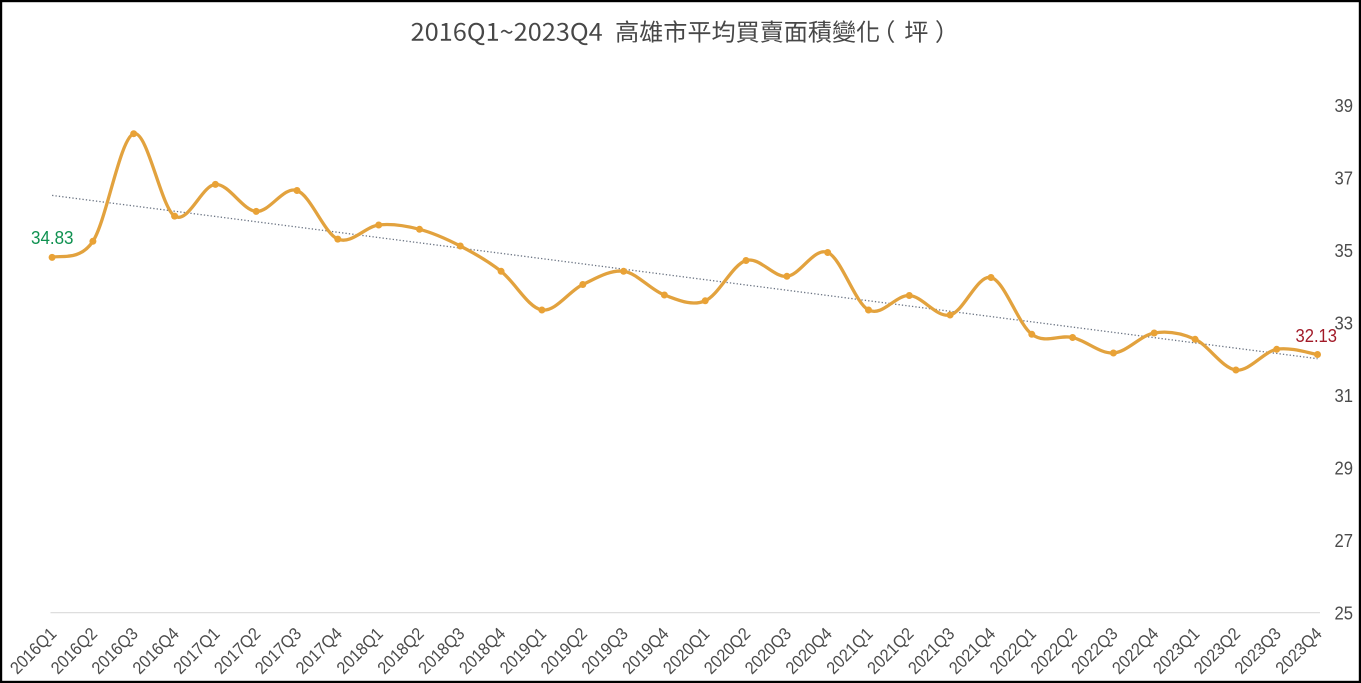  Describe the element at coordinates (1344, 105) in the screenshot. I see `svg-text: 39` at that location.